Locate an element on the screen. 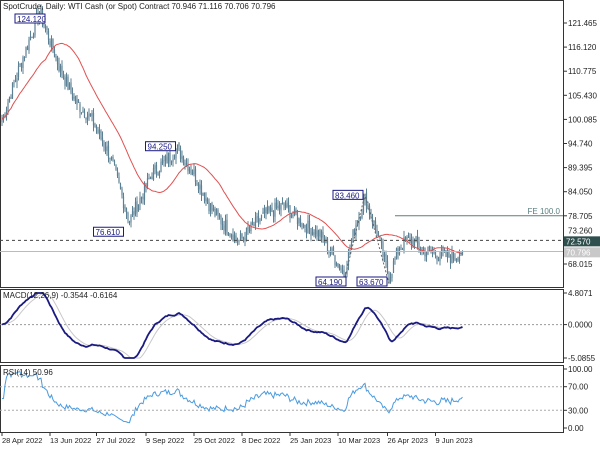  date-tick-label: 28 Apr 2022 is located at coordinates (22, 440).